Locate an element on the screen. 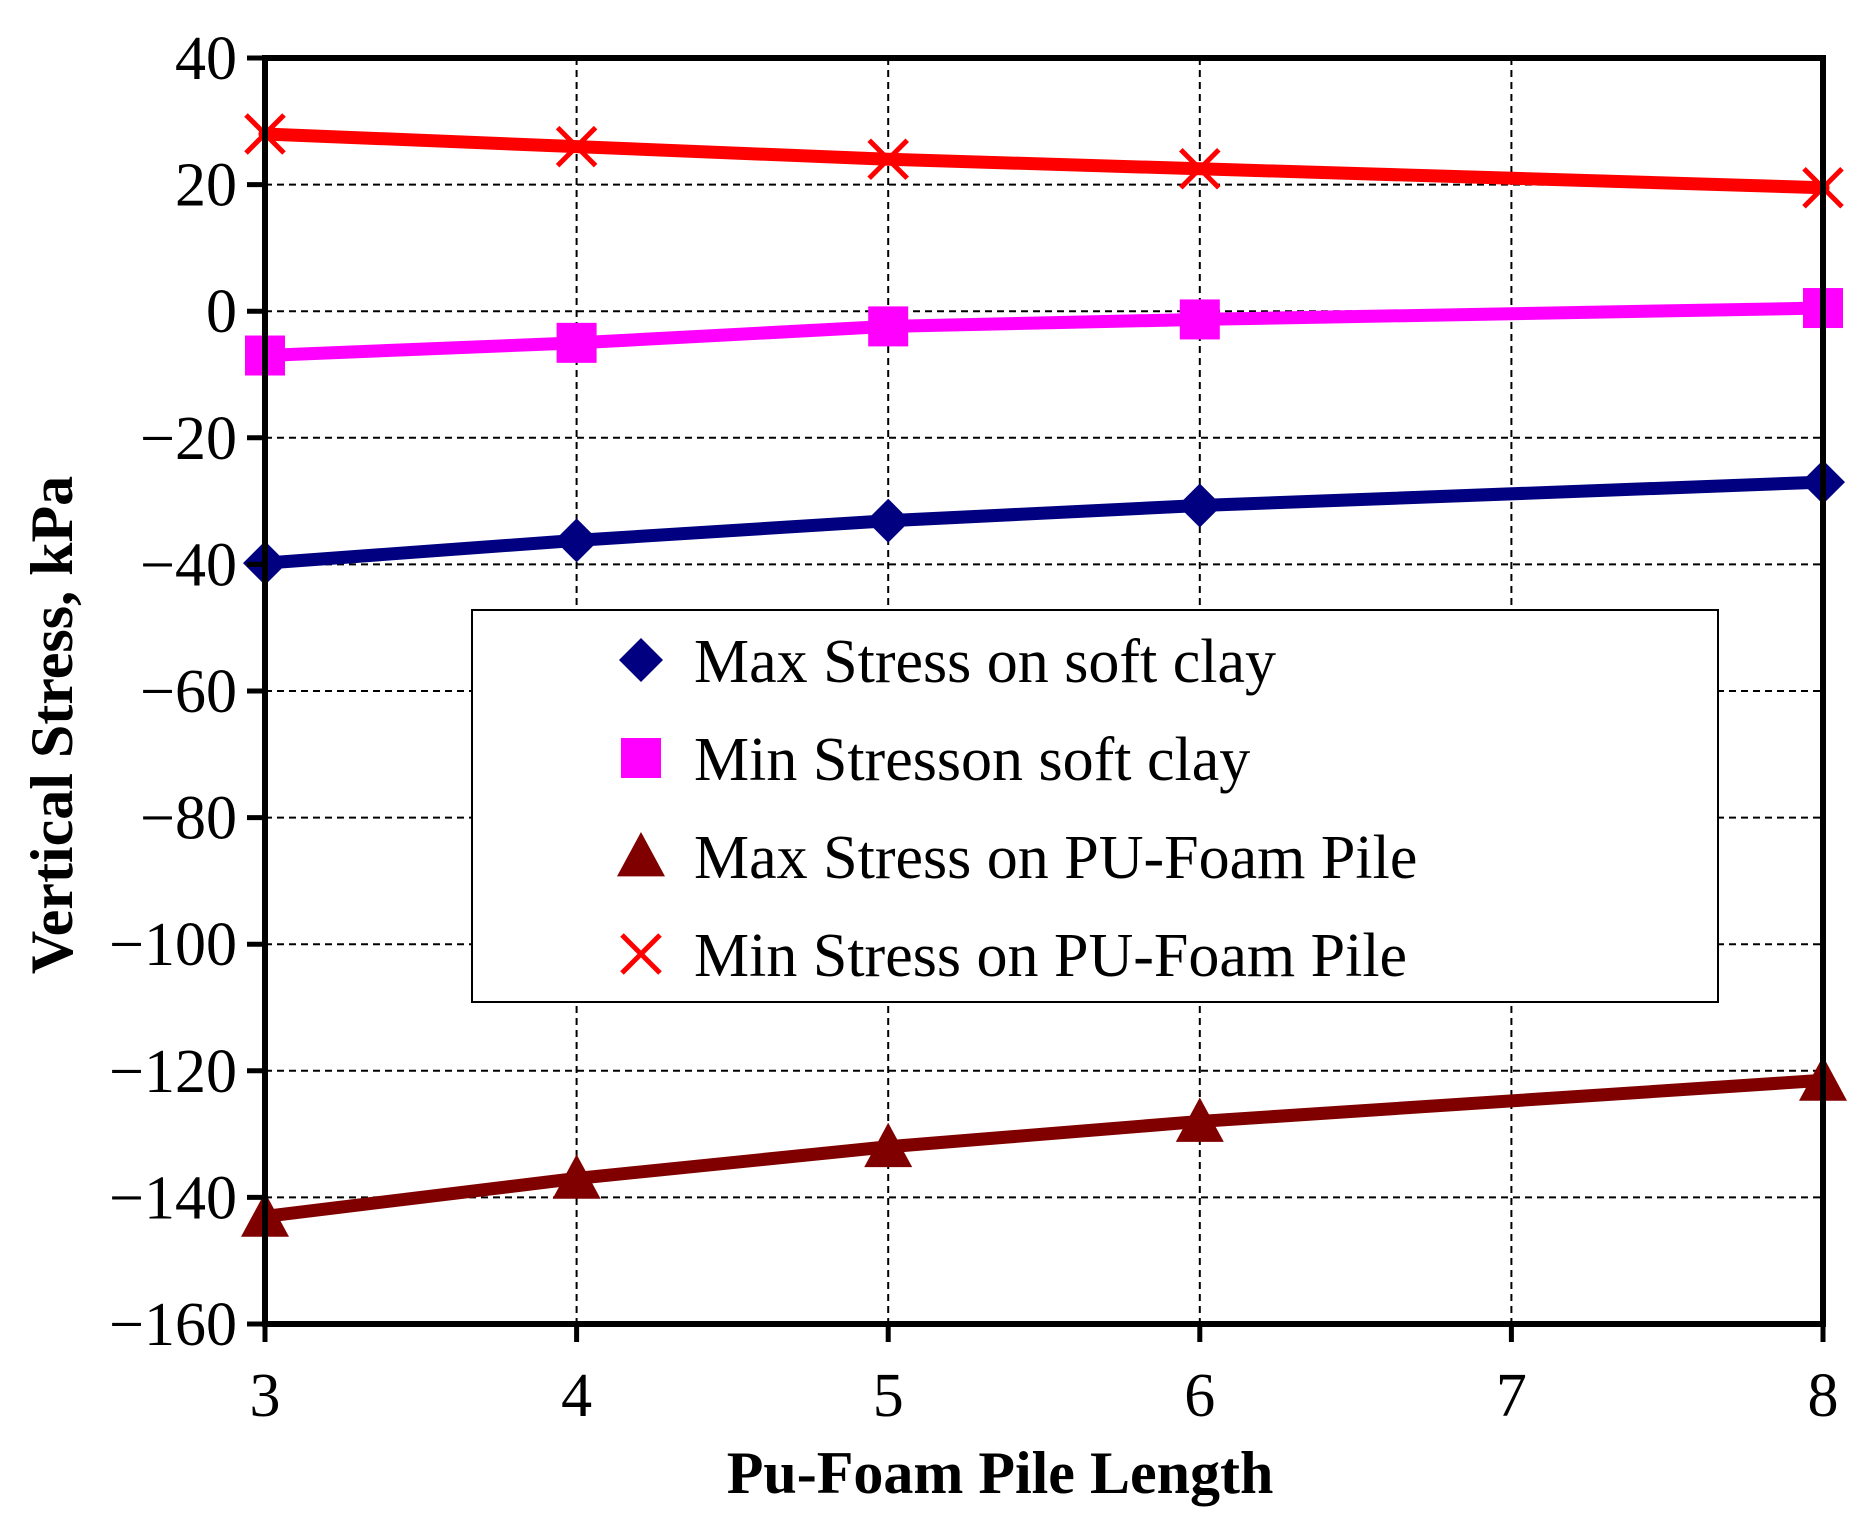  legend-label: Max Stress on PU-Foam Pile is located at coordinates (1055, 858).